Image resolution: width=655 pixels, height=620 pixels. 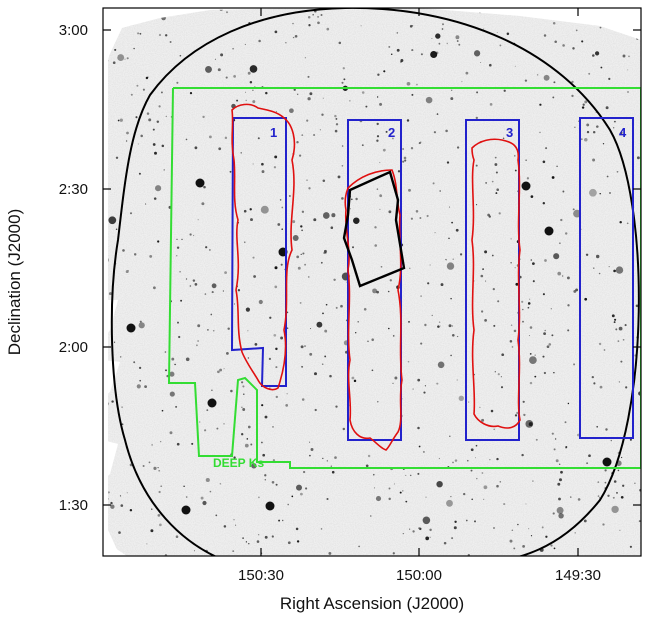 I want to click on y-tick-label: 2:30, so click(x=73, y=189).